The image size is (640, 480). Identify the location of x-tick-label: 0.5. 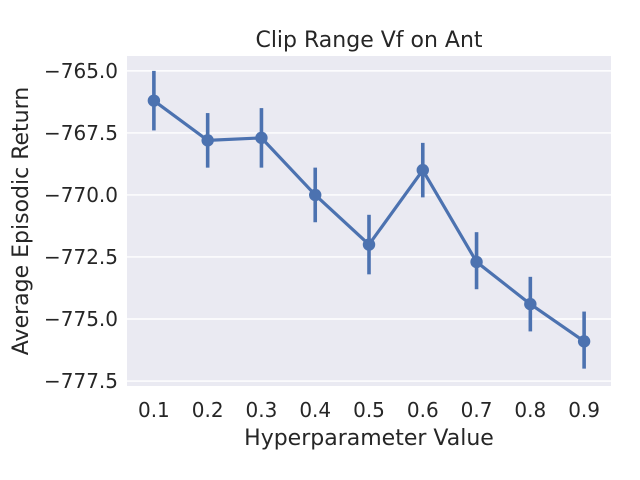
(369, 410).